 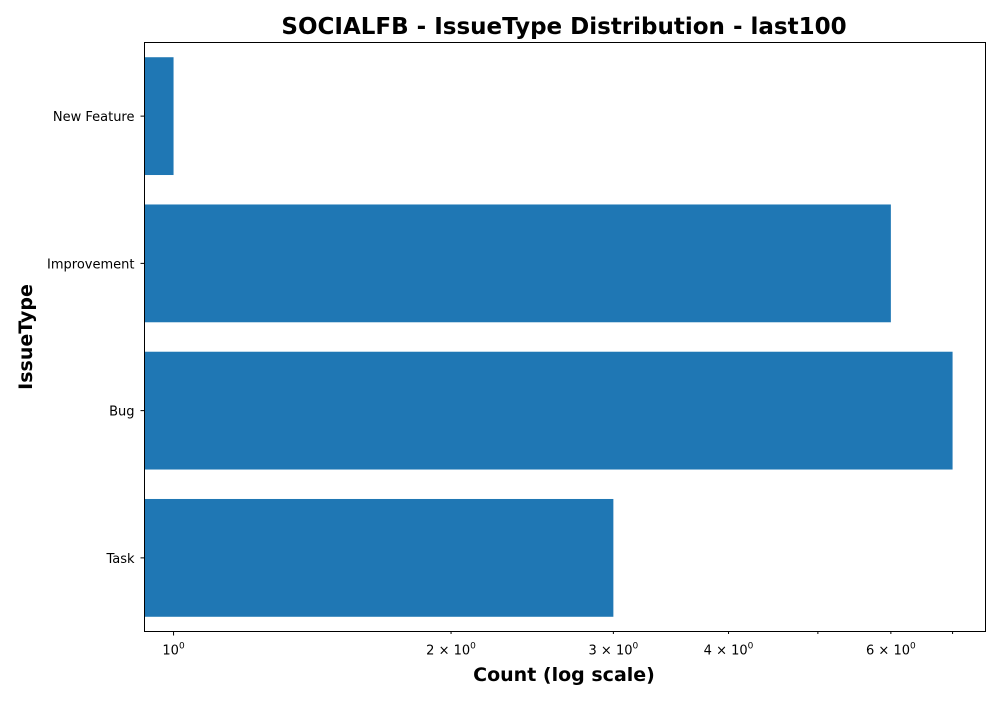 What do you see at coordinates (173, 650) in the screenshot?
I see `x-tick-label-1: 100` at bounding box center [173, 650].